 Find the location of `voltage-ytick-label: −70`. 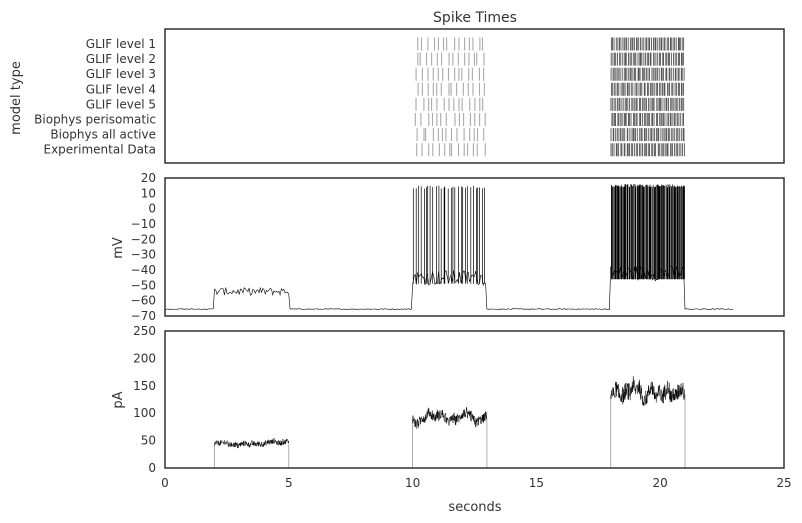

voltage-ytick-label: −70 is located at coordinates (143, 316).